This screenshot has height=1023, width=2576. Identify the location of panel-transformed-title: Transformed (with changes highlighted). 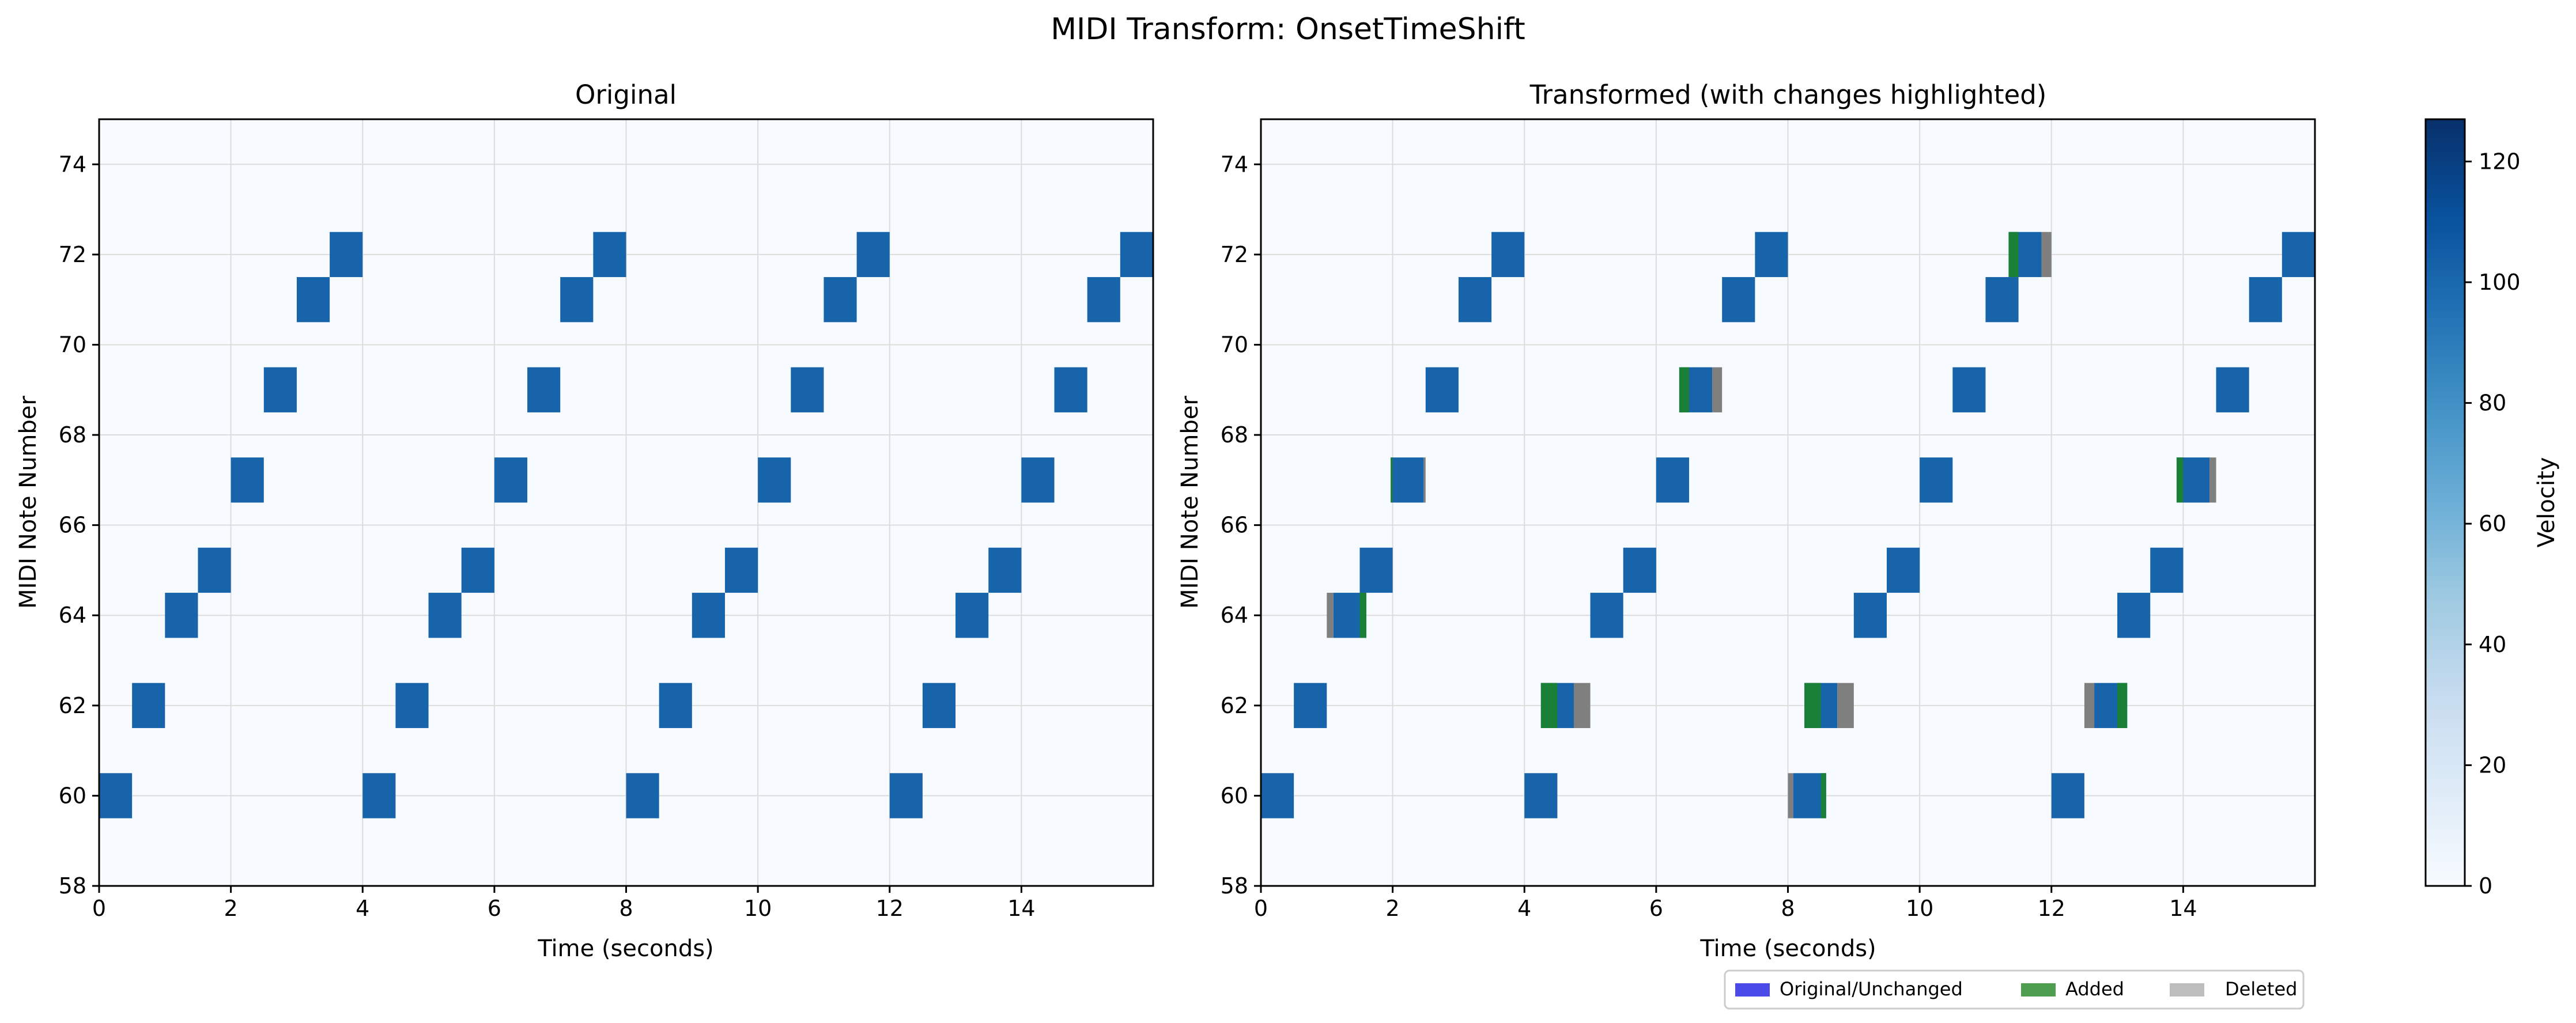
(1788, 94).